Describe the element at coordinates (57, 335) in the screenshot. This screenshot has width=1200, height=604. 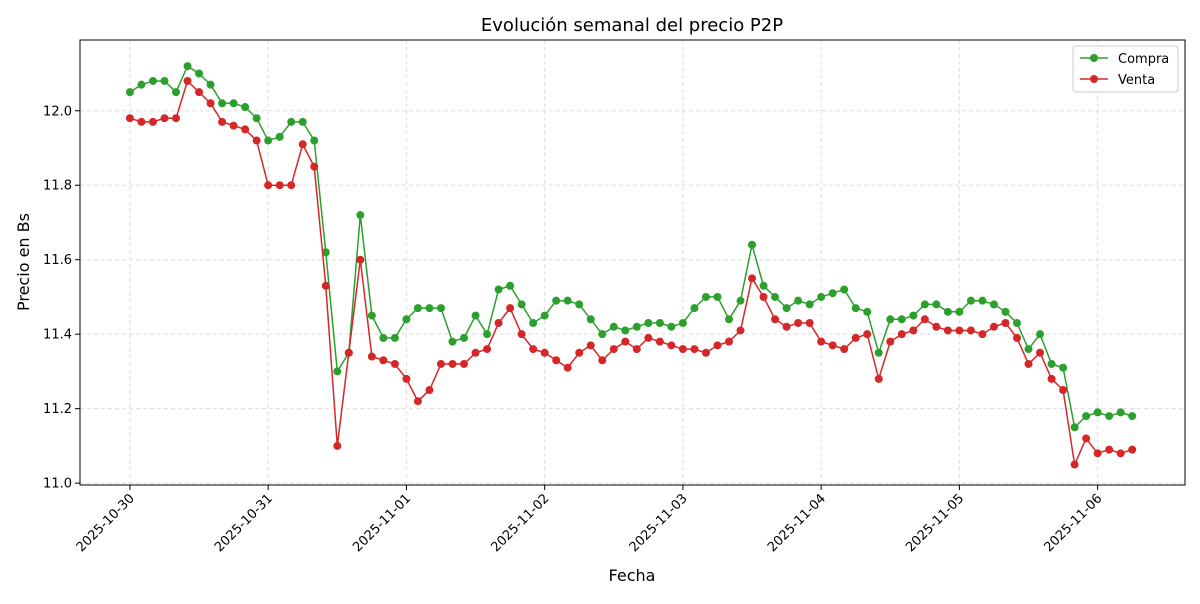
I see `y-tick-label: 11.4` at that location.